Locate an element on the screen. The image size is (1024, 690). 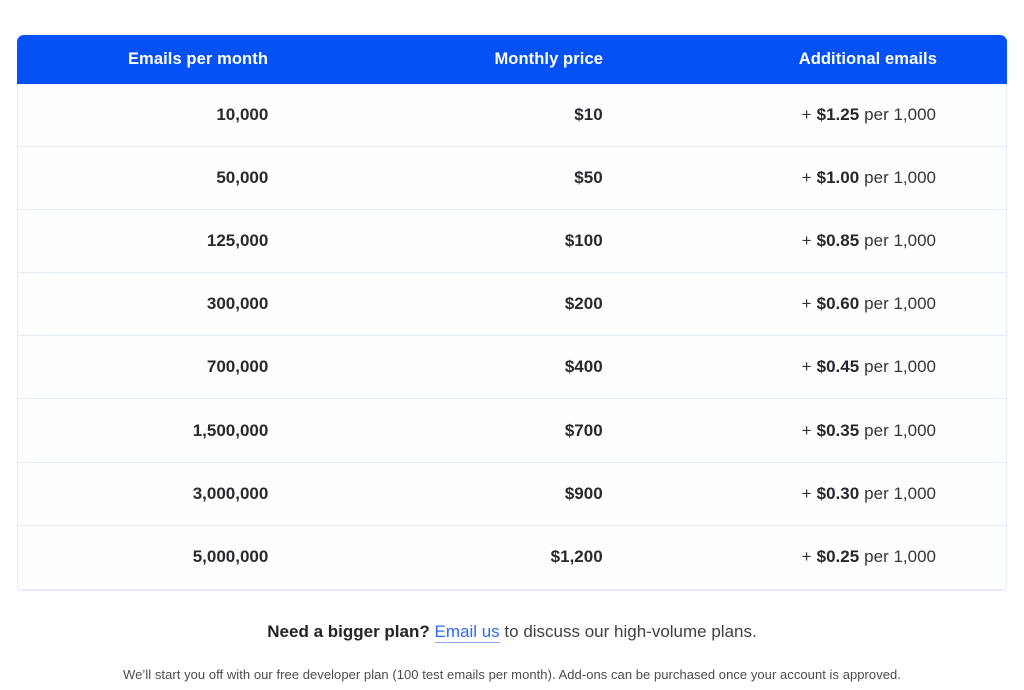
additional-emails-value: + $0.60 per 1,000 is located at coordinates (841, 304).